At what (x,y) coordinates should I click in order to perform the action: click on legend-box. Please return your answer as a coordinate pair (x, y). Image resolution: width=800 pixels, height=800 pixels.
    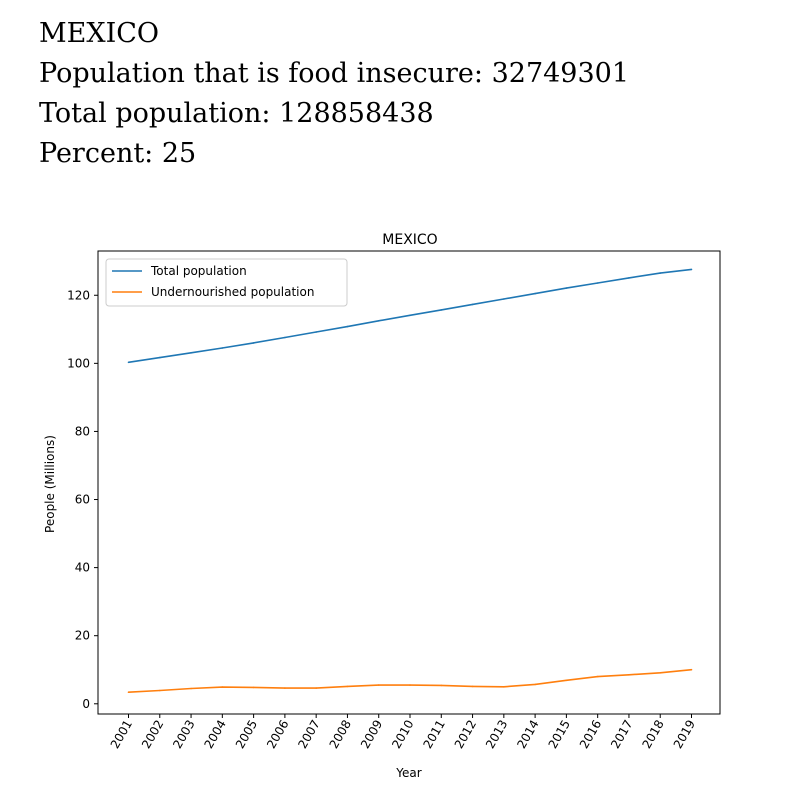
    Looking at the image, I should click on (226, 282).